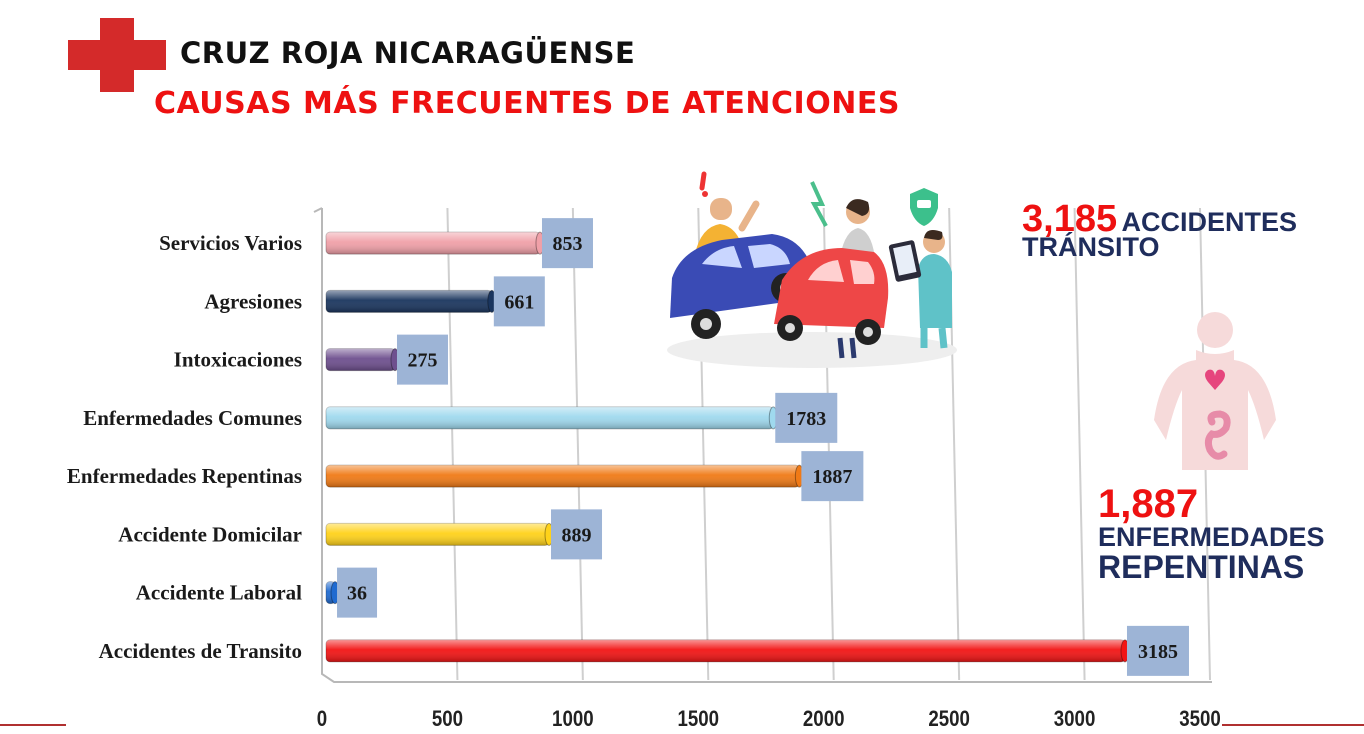 The height and width of the screenshot is (734, 1364). I want to click on data-label: 1887, so click(832, 477).